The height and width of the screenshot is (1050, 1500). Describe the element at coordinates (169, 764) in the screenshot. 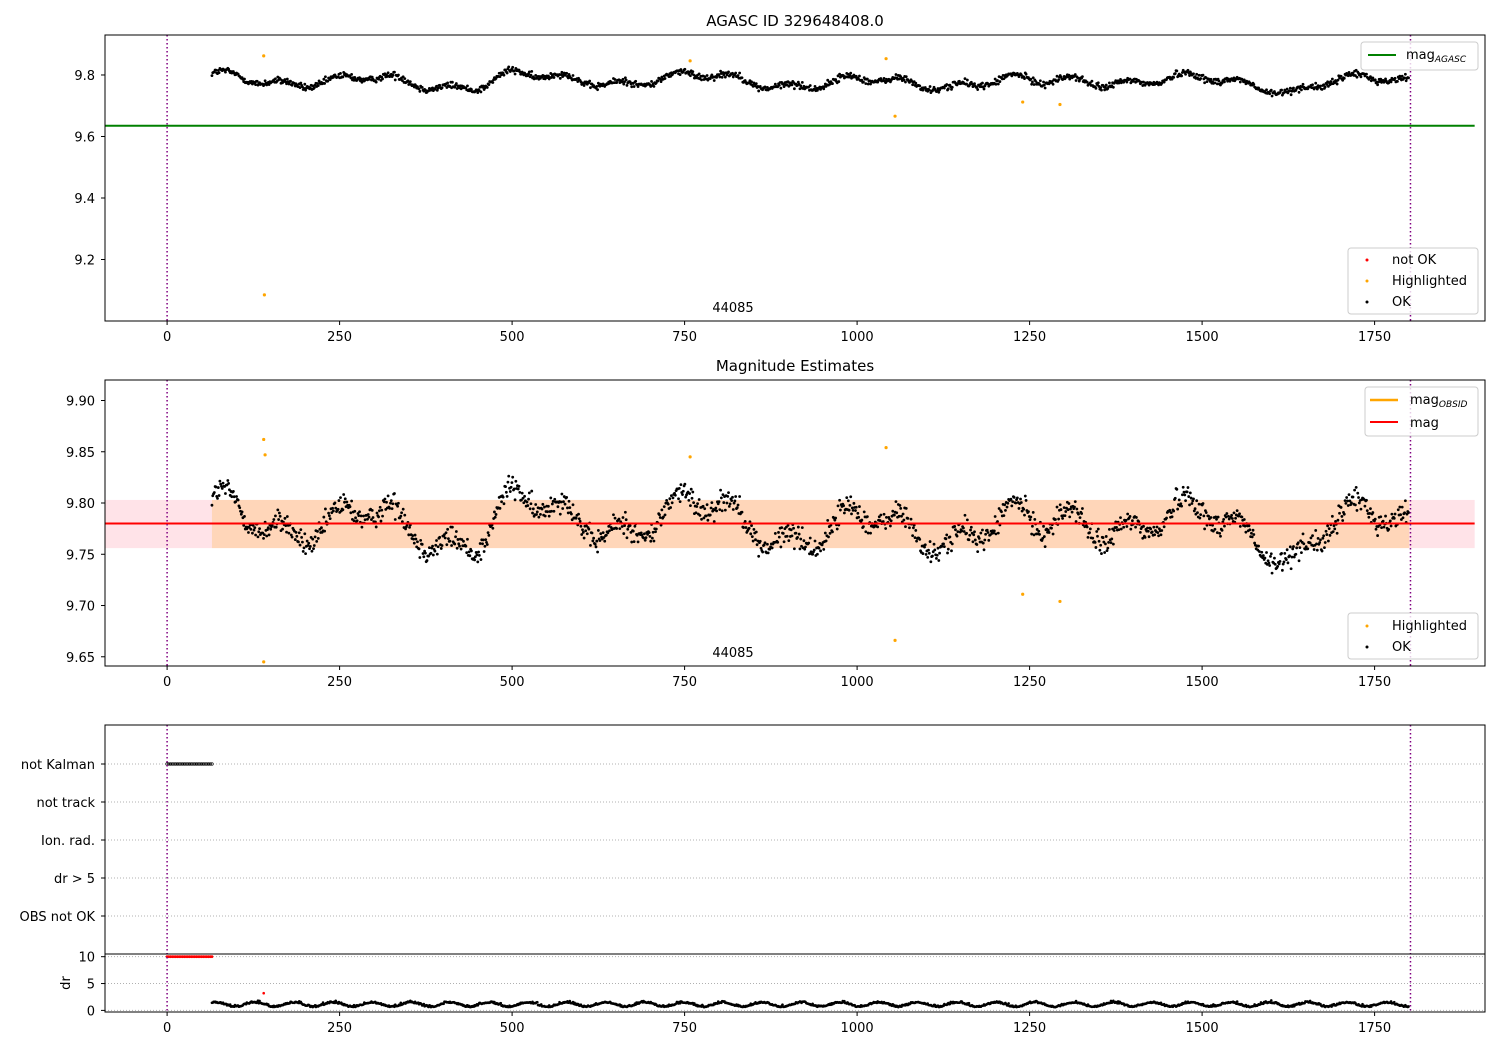

I see `flag-point` at that location.